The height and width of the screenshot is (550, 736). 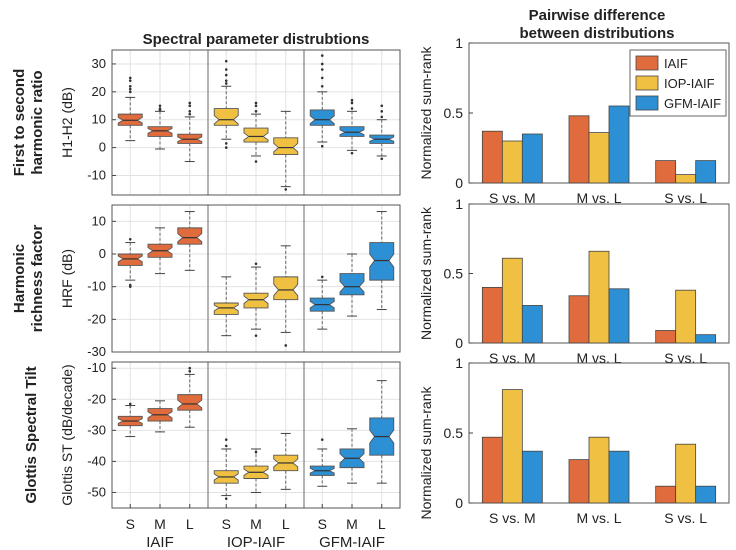 I want to click on box-row-1-ytick-label: 0, so click(x=102, y=147).